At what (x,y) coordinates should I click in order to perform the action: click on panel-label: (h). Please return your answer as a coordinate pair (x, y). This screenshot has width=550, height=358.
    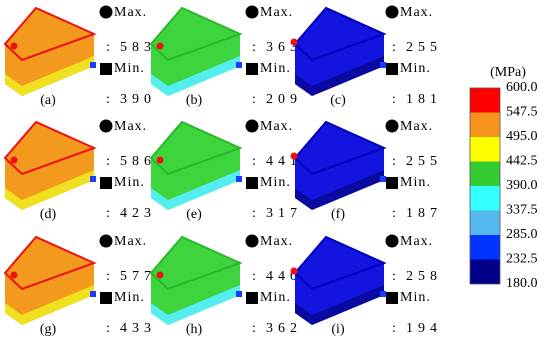
    Looking at the image, I should click on (194, 329).